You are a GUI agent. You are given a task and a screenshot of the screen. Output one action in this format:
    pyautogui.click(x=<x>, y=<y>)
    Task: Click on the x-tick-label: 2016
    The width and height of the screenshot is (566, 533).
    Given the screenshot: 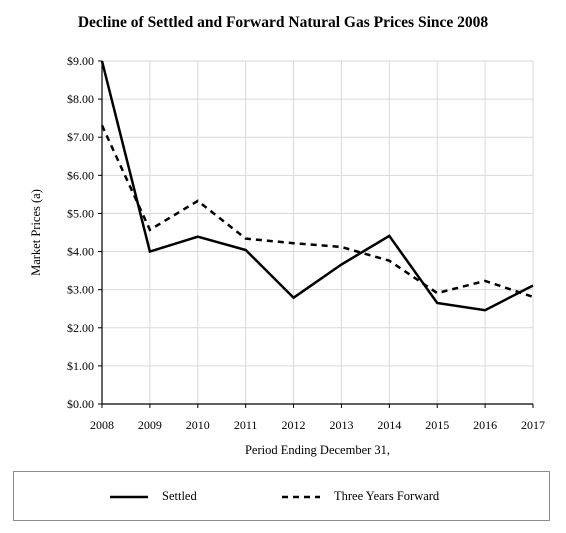 What is the action you would take?
    pyautogui.click(x=485, y=425)
    